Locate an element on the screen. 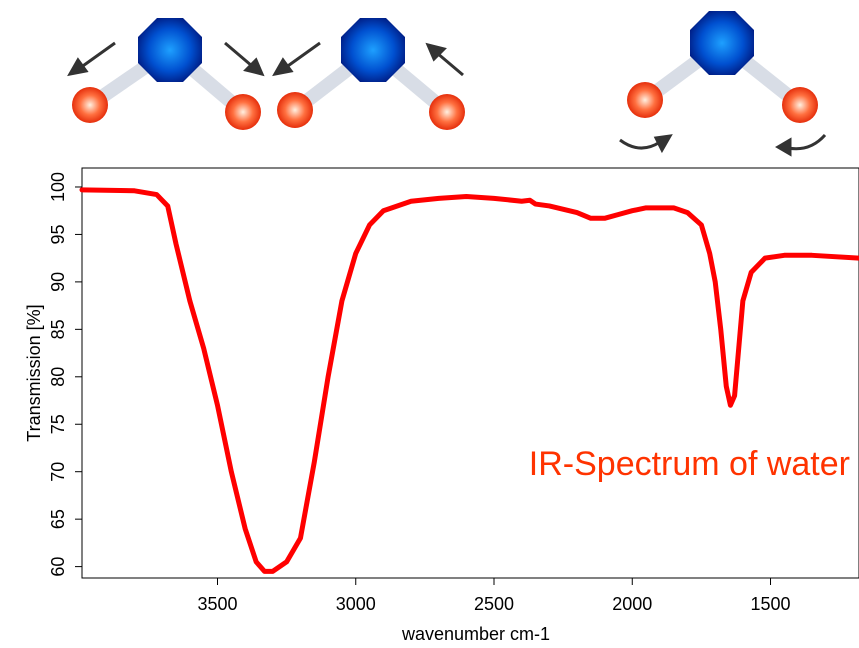 This screenshot has height=648, width=859. y-tick-label: 85 is located at coordinates (58, 329).